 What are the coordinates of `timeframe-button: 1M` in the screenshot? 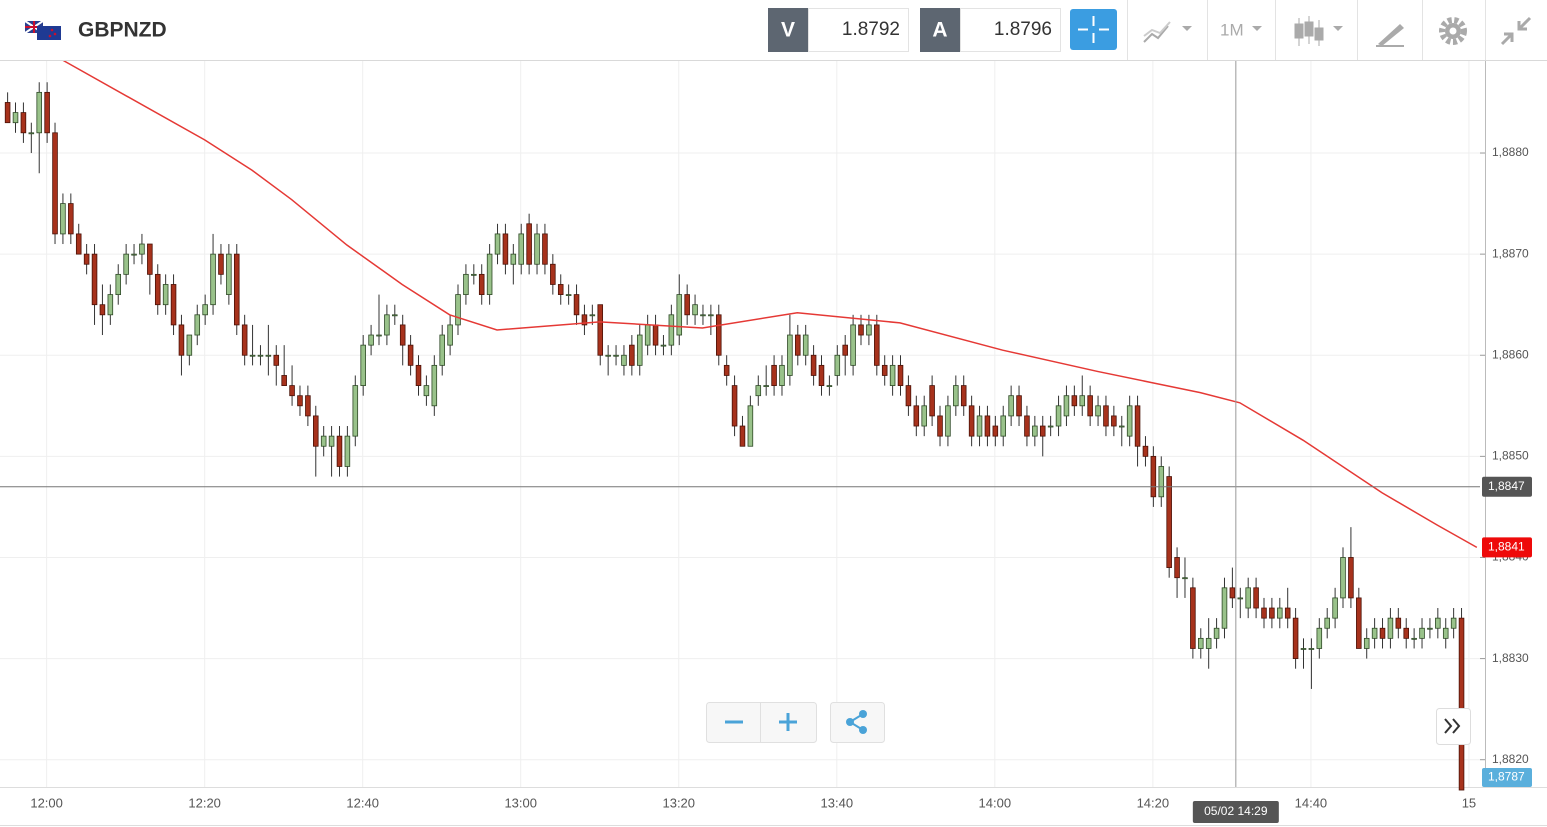 It's located at (1241, 29).